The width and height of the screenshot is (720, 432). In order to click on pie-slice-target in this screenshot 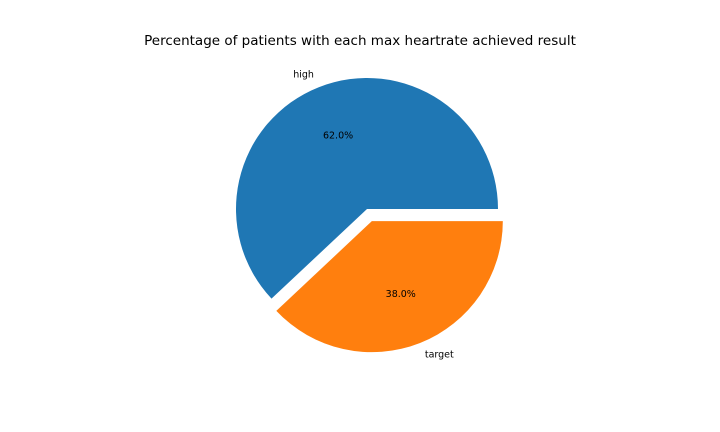, I will do `click(389, 287)`.